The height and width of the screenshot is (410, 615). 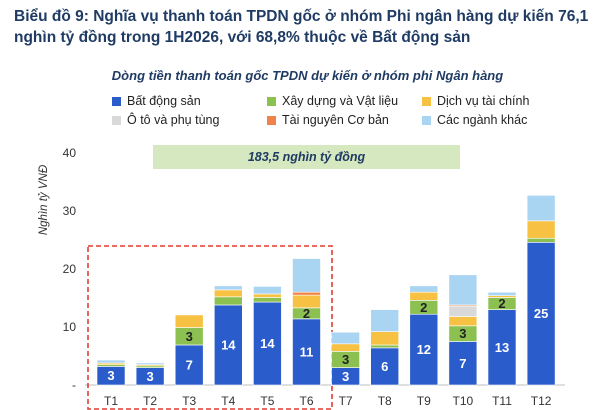 I want to click on bar-value-label: 6, so click(x=384, y=366).